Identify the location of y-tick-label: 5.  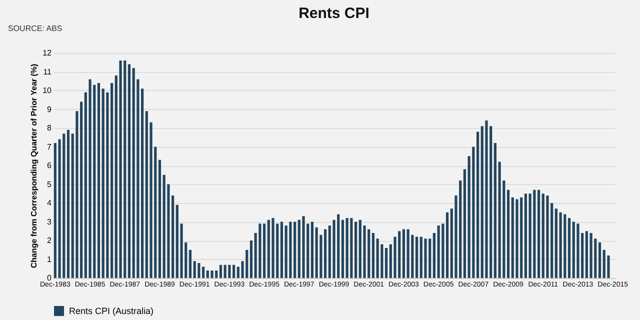
(49, 184).